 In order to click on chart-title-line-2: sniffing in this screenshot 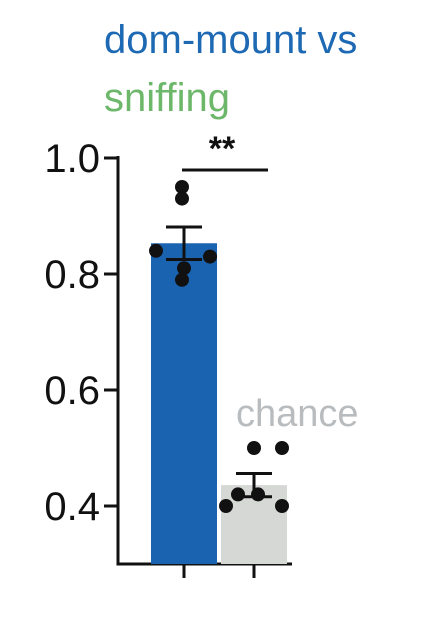, I will do `click(167, 98)`.